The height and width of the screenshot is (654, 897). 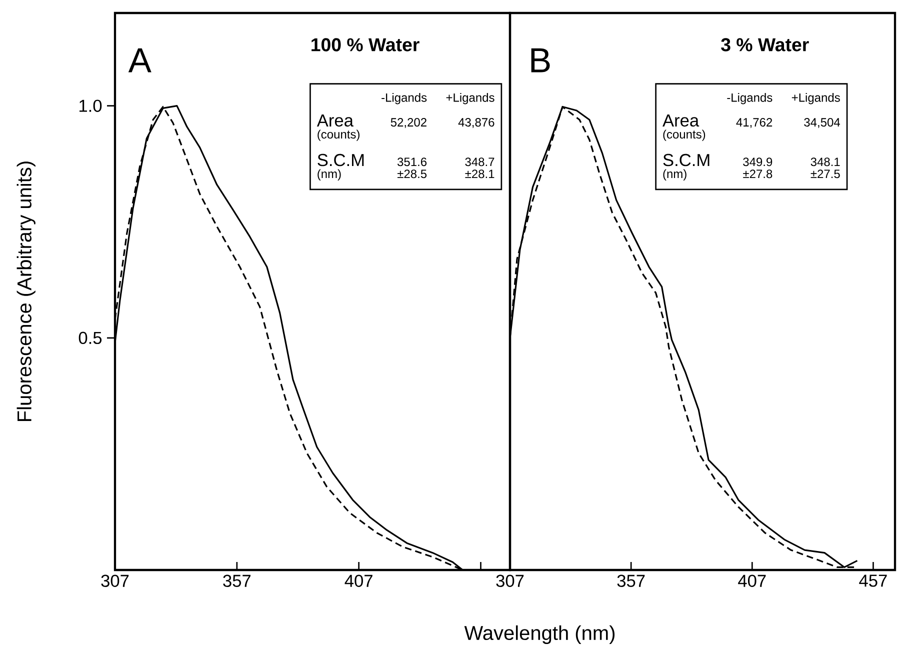 I want to click on x-axis-title: Wavelength (nm), so click(x=539, y=634).